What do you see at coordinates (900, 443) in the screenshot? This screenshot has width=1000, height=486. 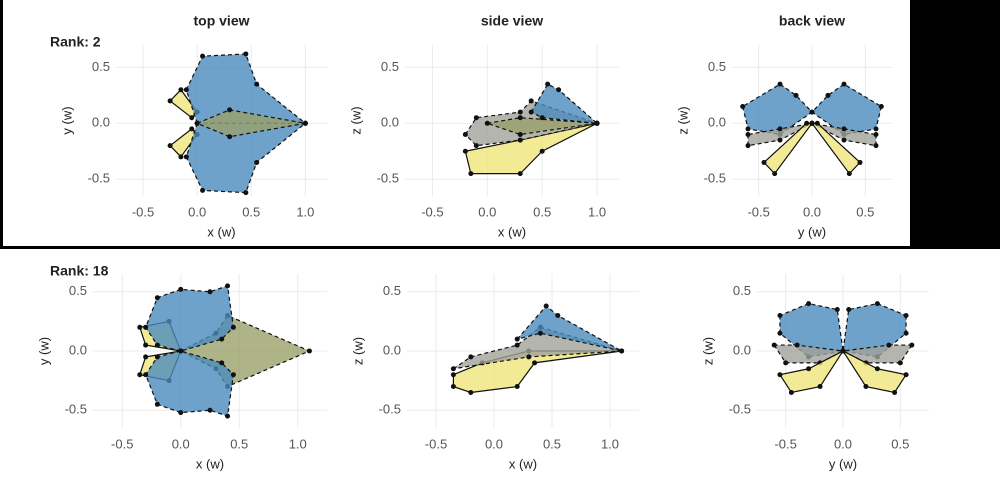 I see `x-tick-label: 0.5` at bounding box center [900, 443].